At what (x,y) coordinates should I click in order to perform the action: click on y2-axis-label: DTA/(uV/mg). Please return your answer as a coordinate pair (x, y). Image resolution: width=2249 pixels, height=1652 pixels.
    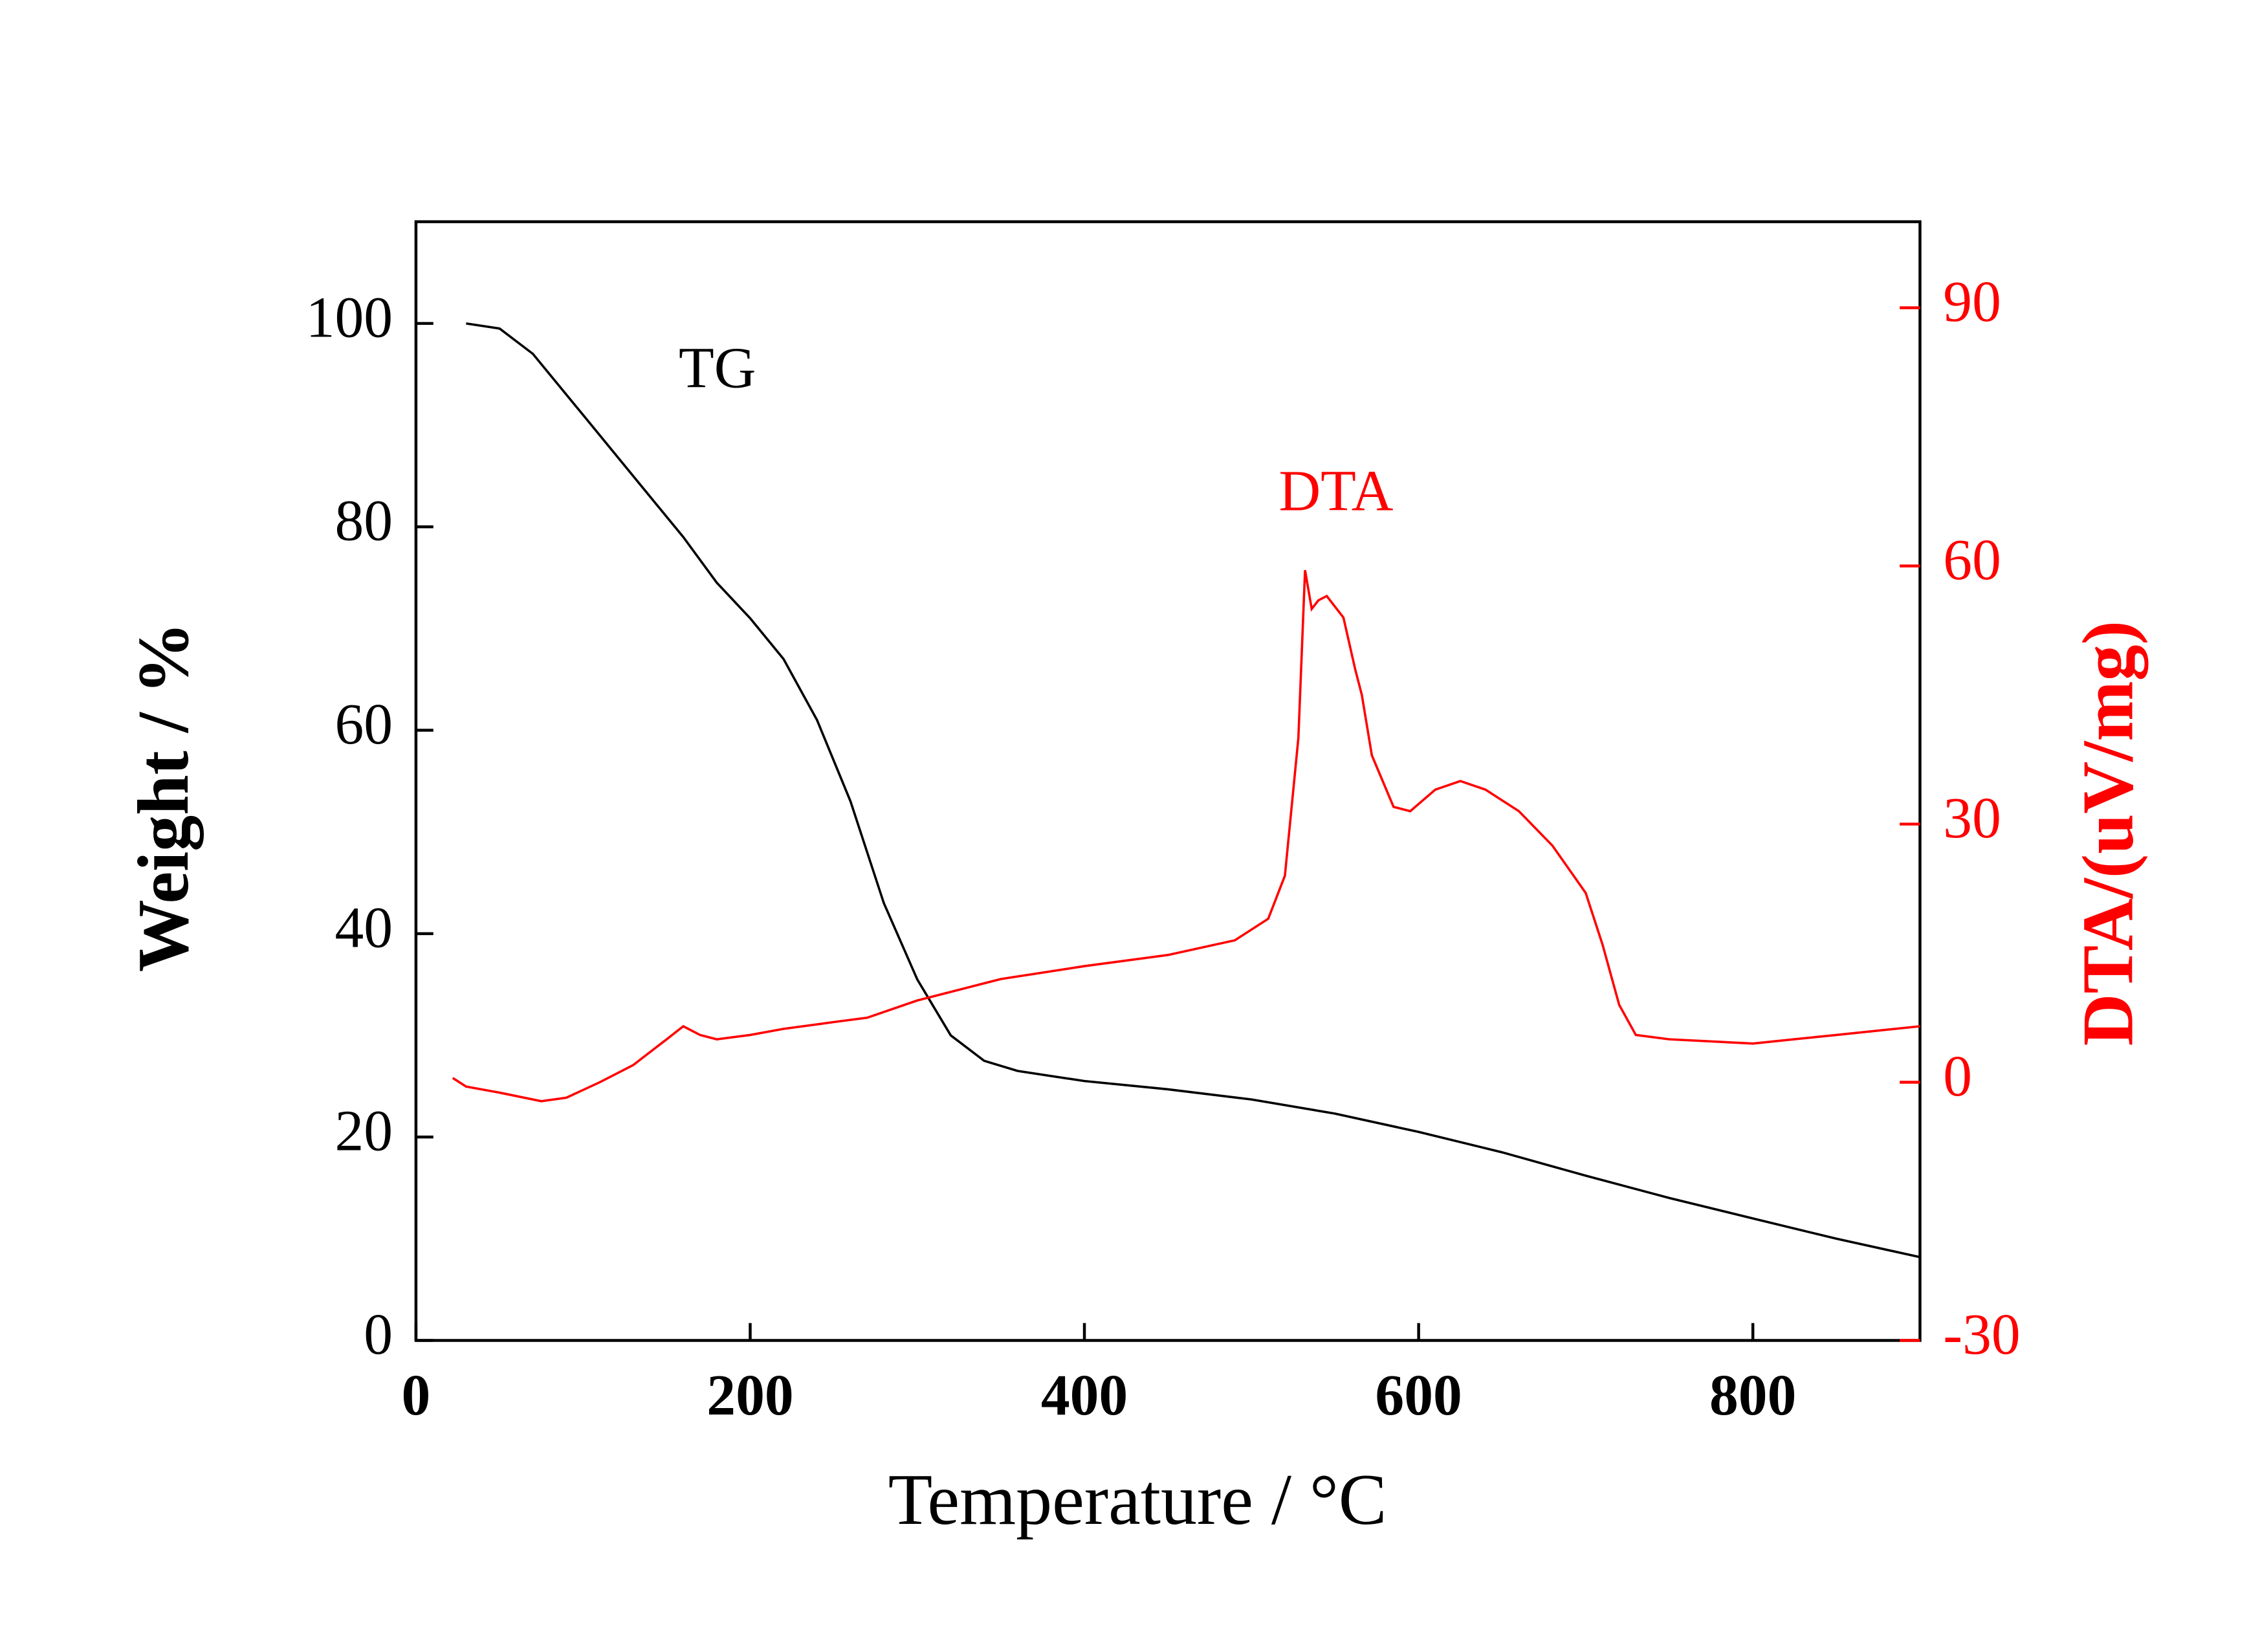
    Looking at the image, I should click on (2108, 833).